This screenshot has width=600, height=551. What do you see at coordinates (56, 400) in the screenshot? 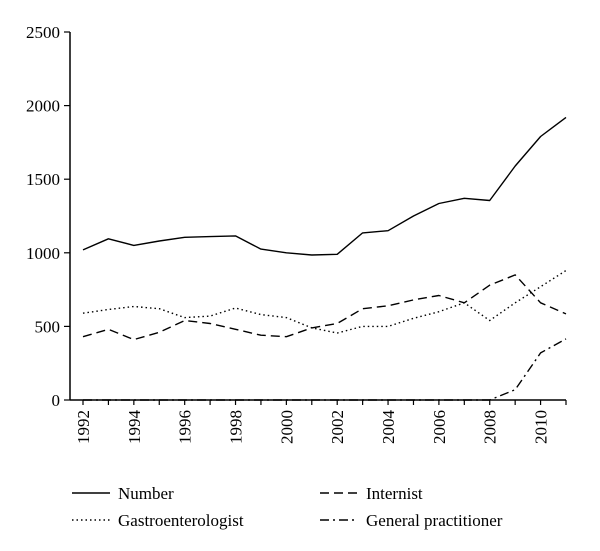
I see `y-tick-label: 0` at bounding box center [56, 400].